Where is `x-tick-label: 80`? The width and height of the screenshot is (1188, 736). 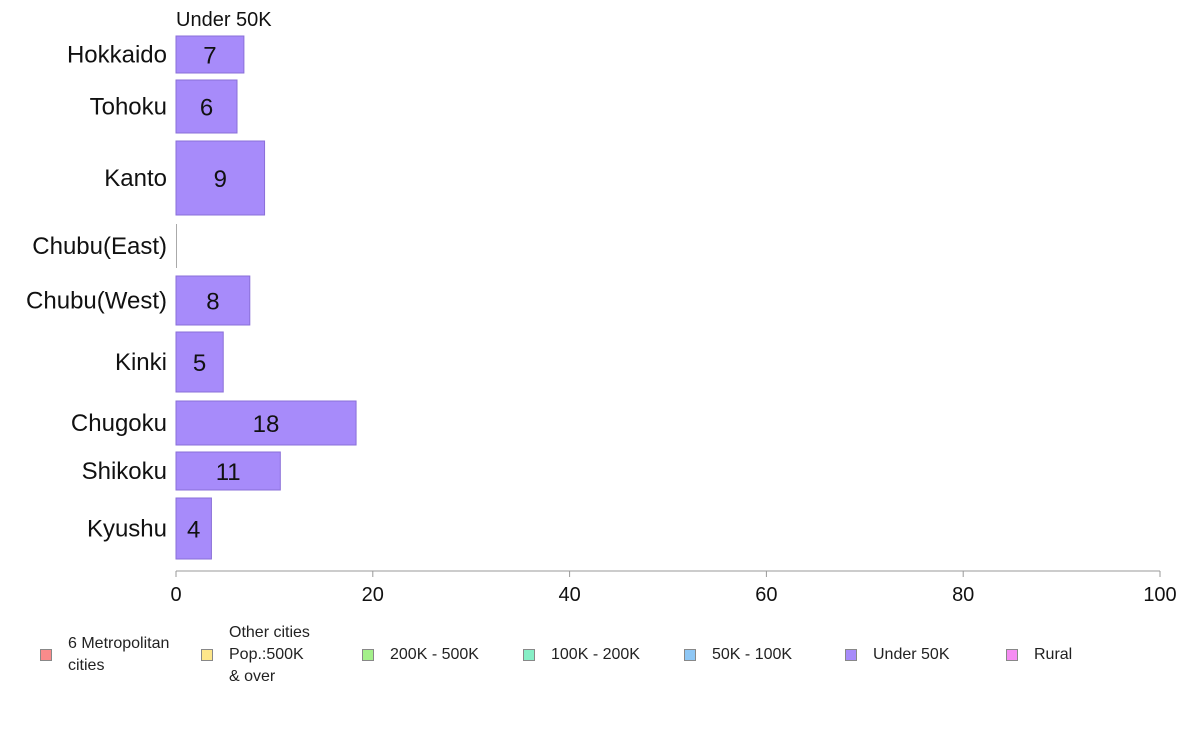 x-tick-label: 80 is located at coordinates (963, 595).